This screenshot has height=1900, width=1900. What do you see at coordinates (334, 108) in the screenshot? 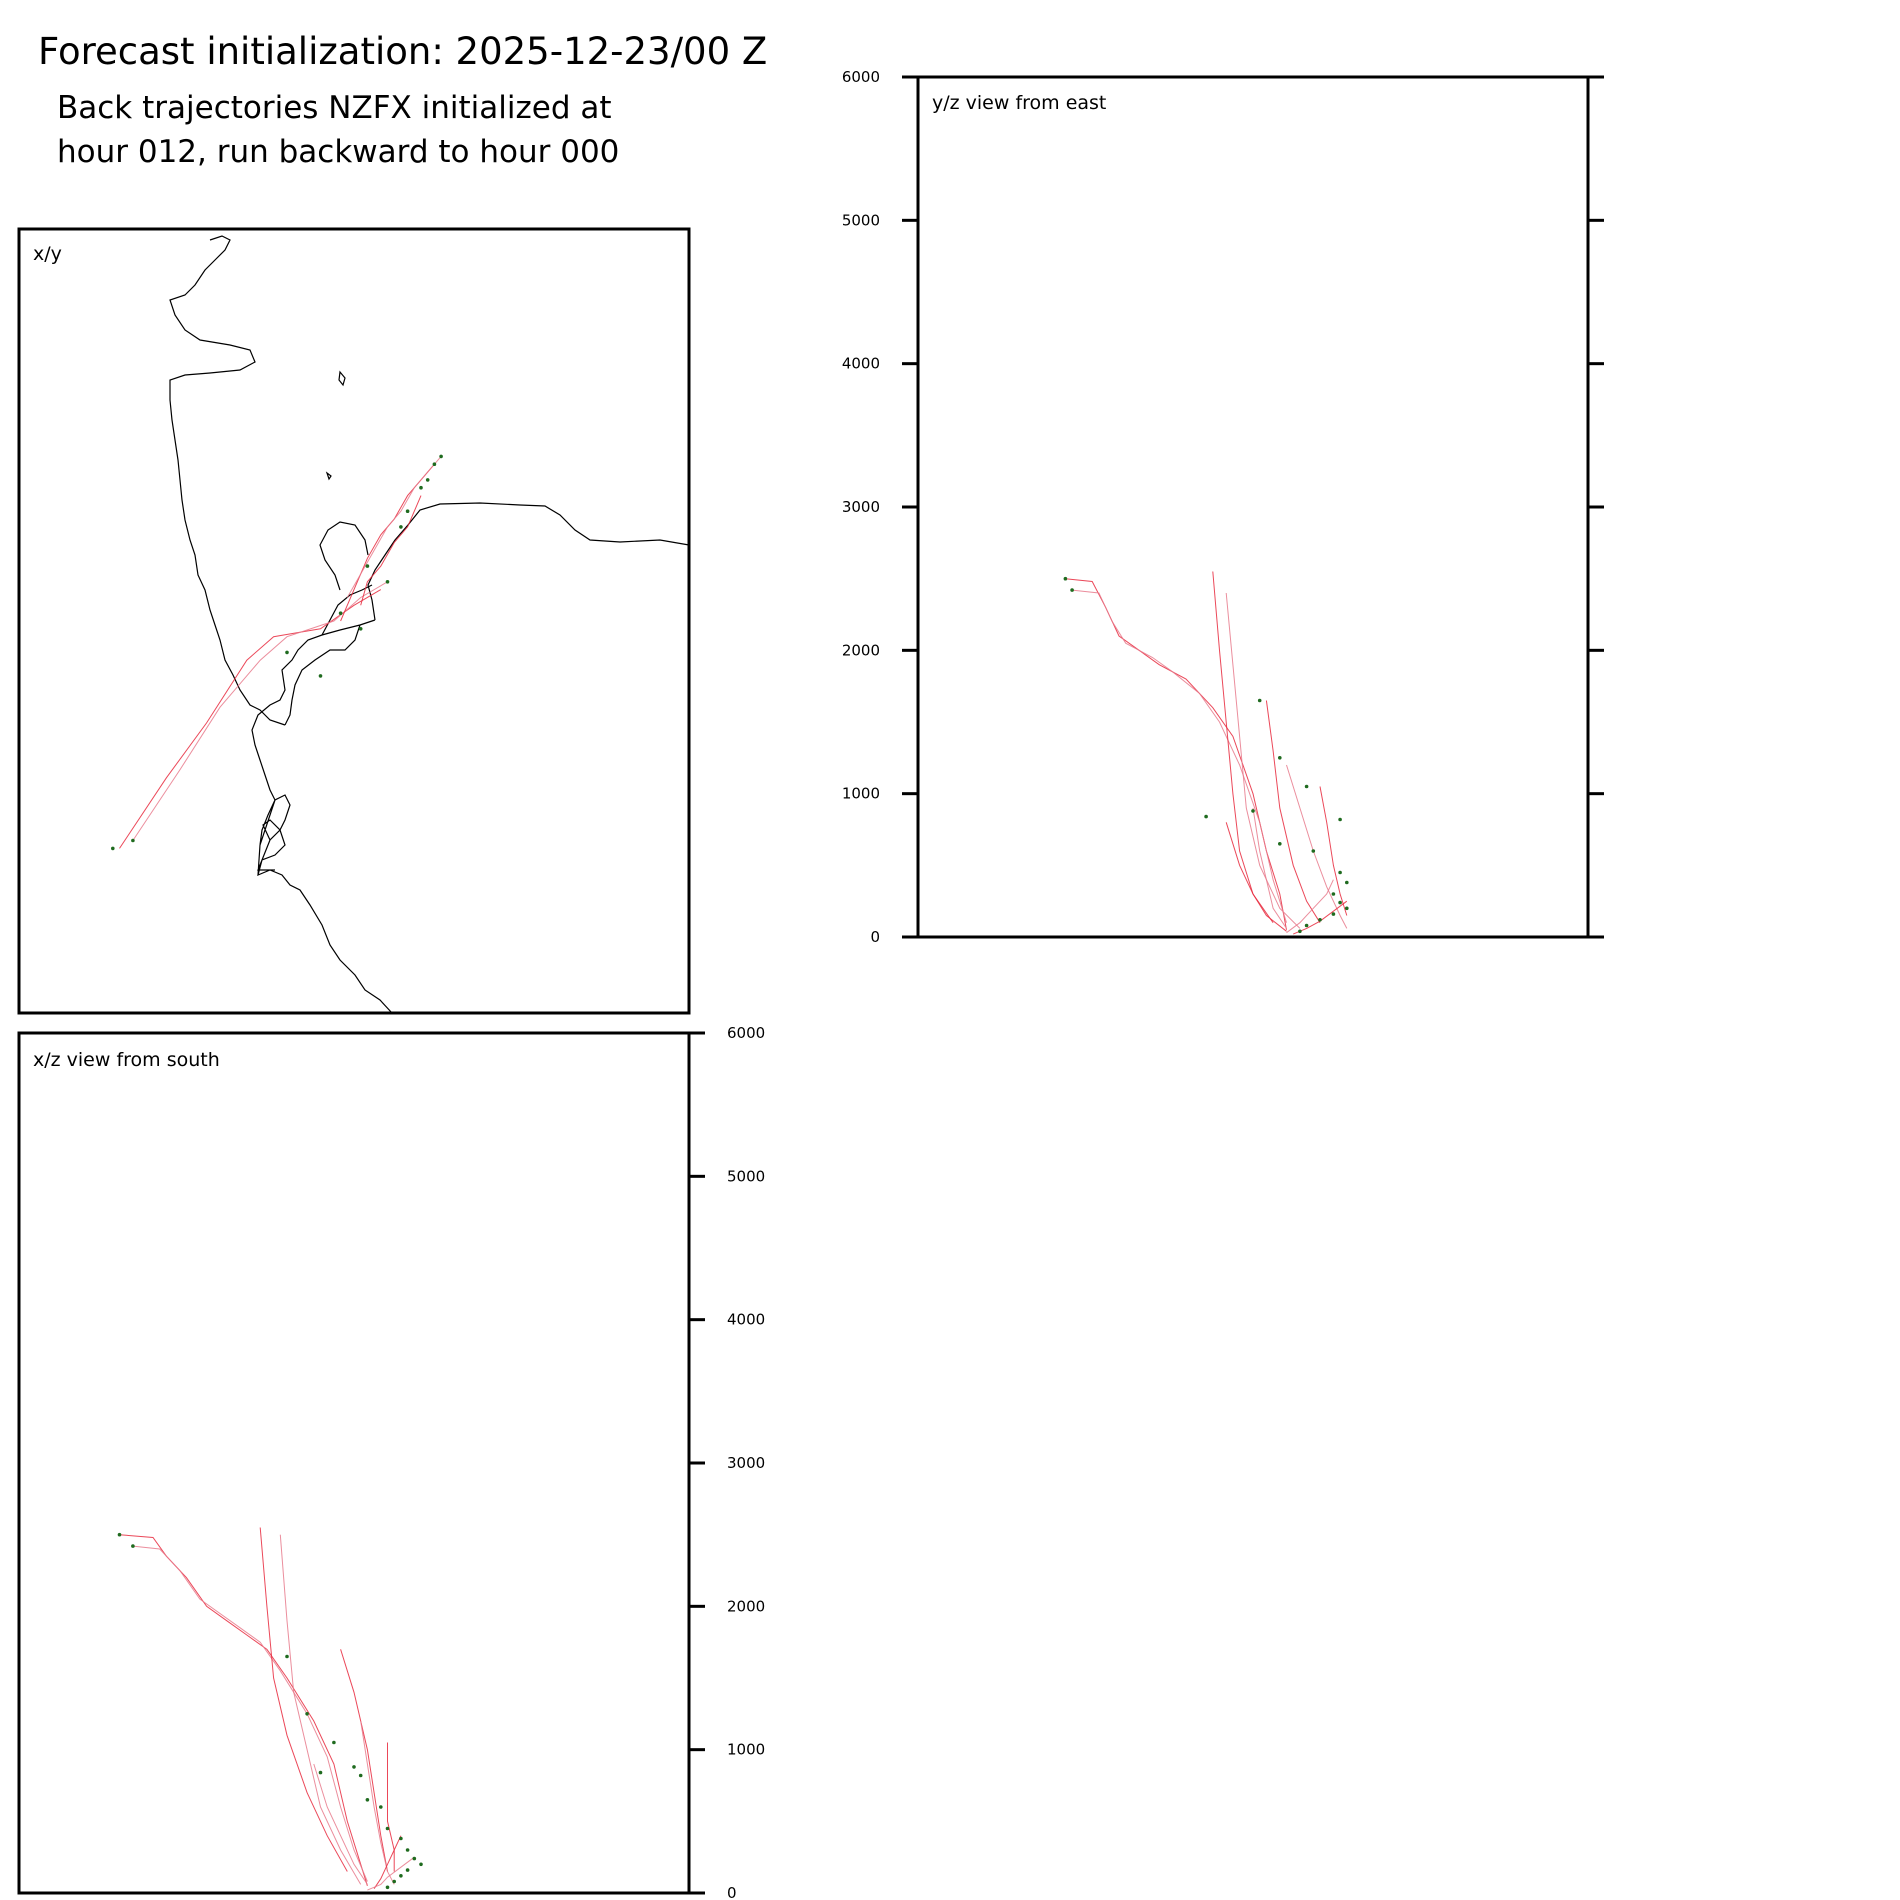
I see `subtitle-line-1: Back trajectories NZFX initialized at` at bounding box center [334, 108].